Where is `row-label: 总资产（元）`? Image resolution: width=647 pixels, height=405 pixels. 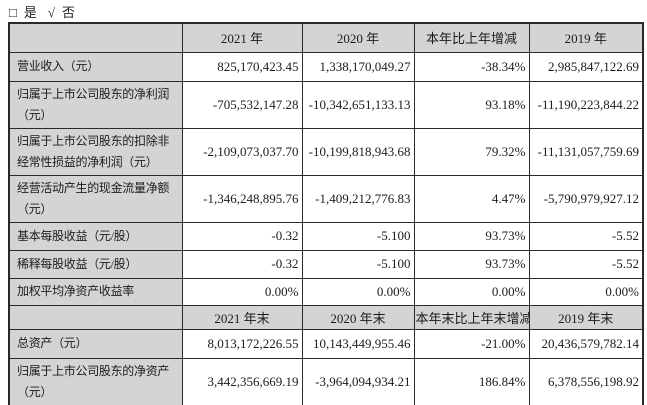 row-label: 总资产（元） is located at coordinates (95, 343).